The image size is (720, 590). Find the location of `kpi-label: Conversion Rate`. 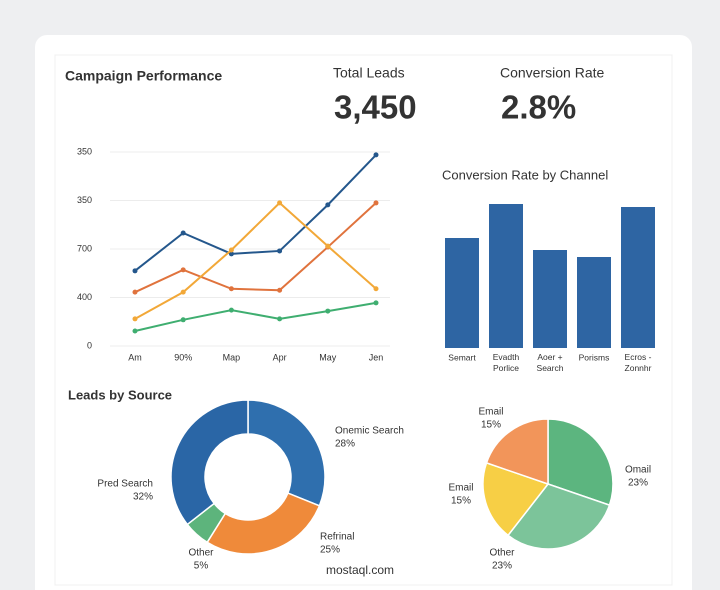

kpi-label: Conversion Rate is located at coordinates (552, 73).